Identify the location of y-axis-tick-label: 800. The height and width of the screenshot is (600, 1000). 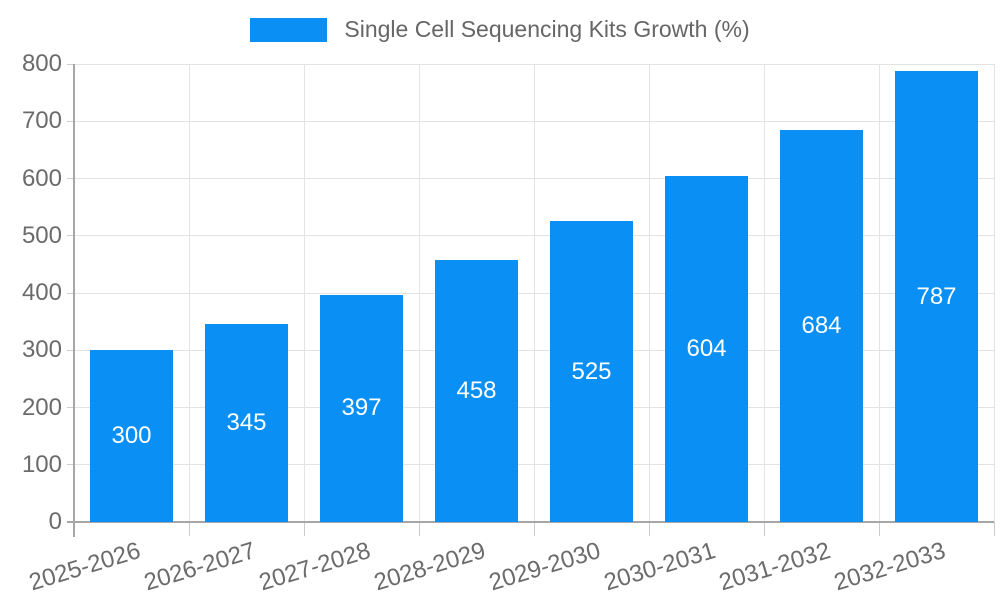
(41, 63).